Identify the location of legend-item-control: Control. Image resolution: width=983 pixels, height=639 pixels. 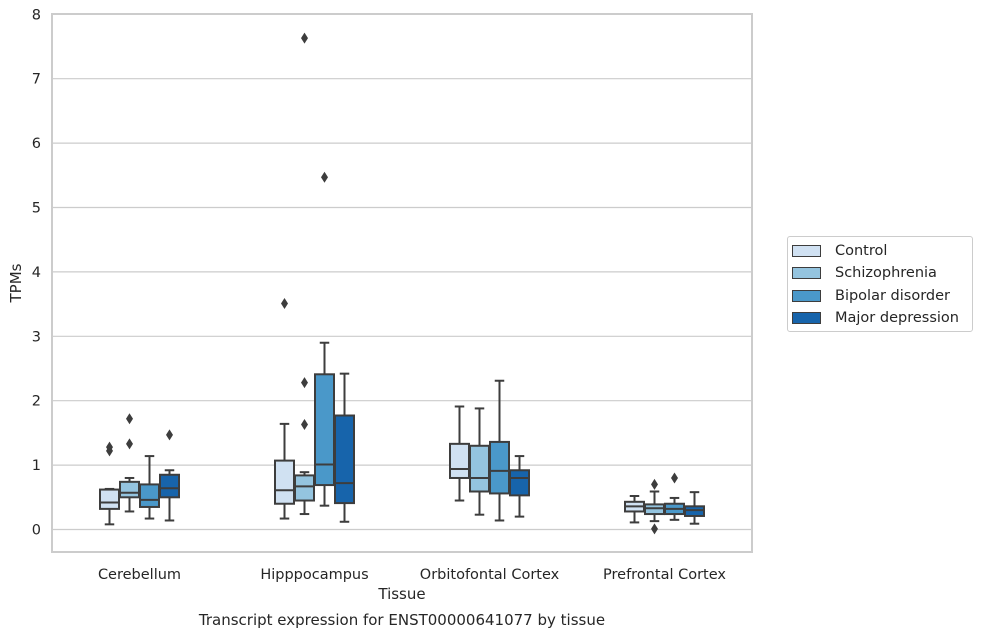
(839, 251).